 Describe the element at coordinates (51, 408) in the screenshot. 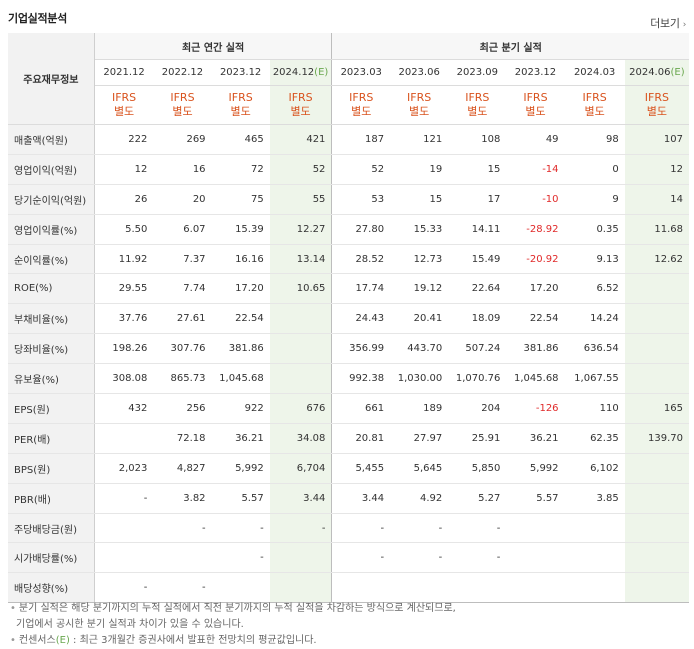

I see `row-label: EPS(원)` at that location.